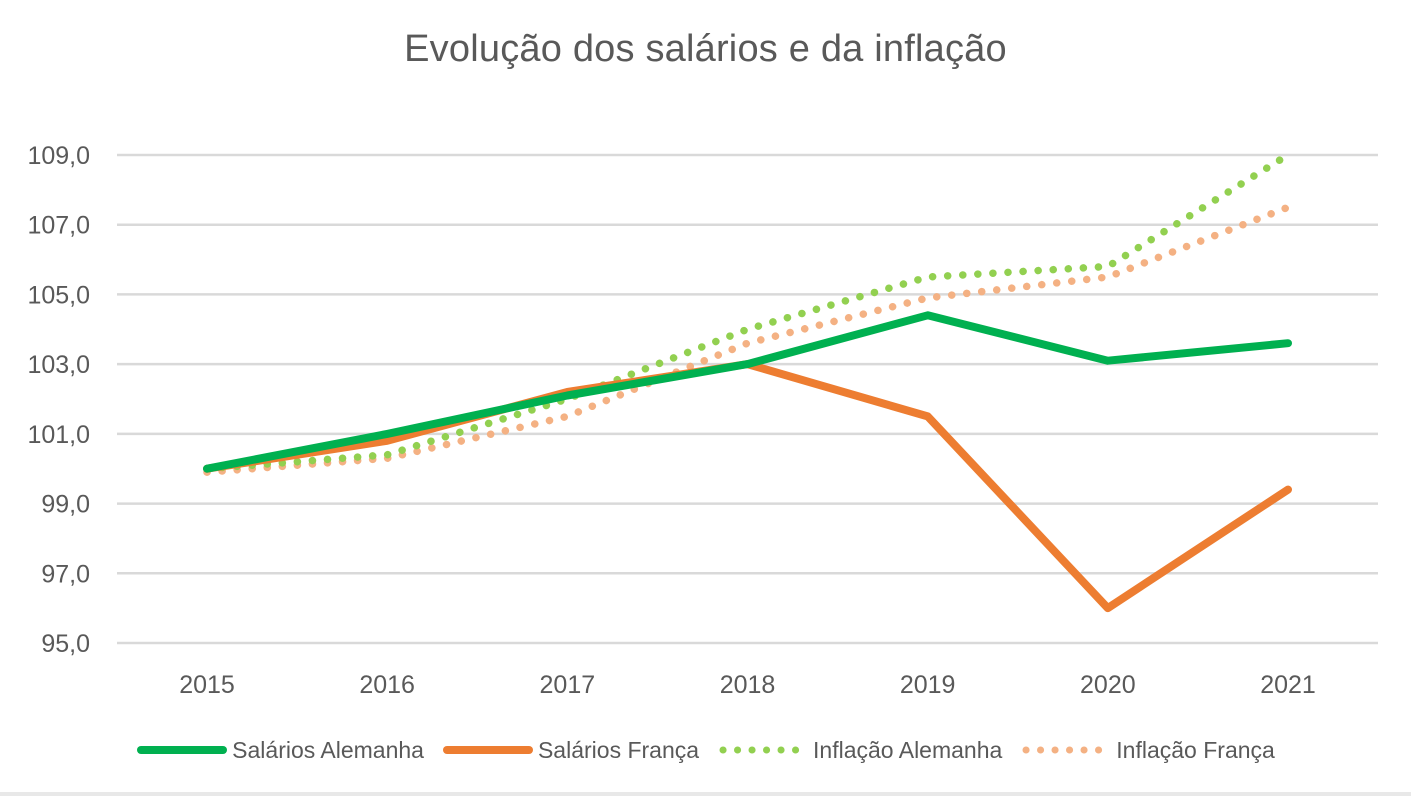 This screenshot has width=1411, height=796. I want to click on legend-item-salarios-franca: Salários França, so click(570, 750).